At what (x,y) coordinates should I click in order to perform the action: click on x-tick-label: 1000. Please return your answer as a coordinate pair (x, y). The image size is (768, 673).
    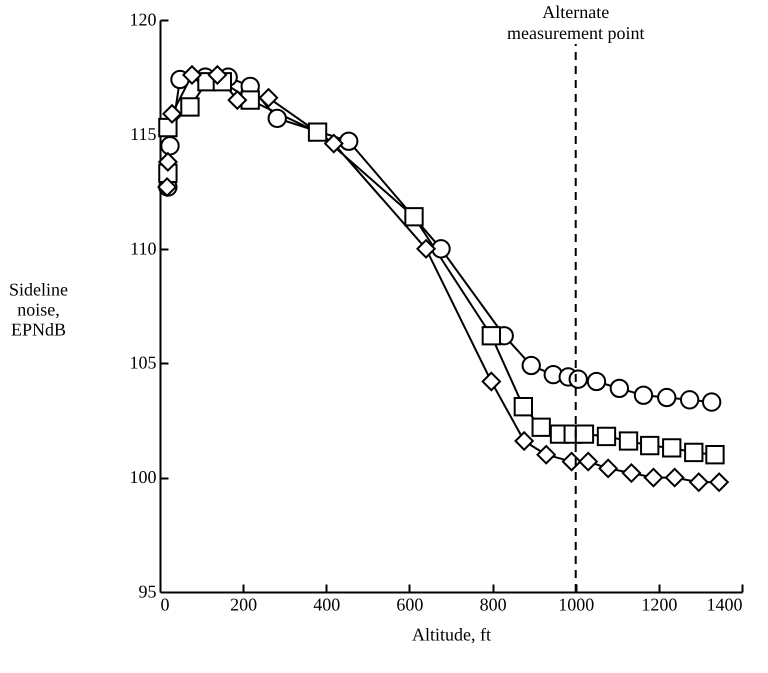
    Looking at the image, I should click on (576, 604).